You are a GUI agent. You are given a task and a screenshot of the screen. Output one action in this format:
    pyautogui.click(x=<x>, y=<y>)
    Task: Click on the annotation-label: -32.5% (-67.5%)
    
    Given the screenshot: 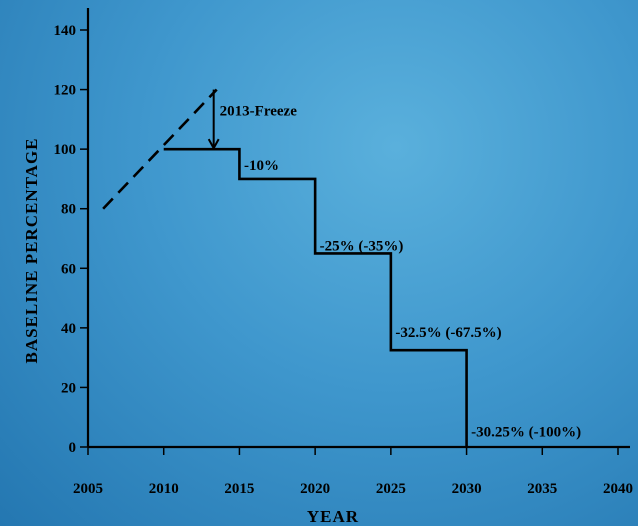 What is the action you would take?
    pyautogui.click(x=448, y=333)
    